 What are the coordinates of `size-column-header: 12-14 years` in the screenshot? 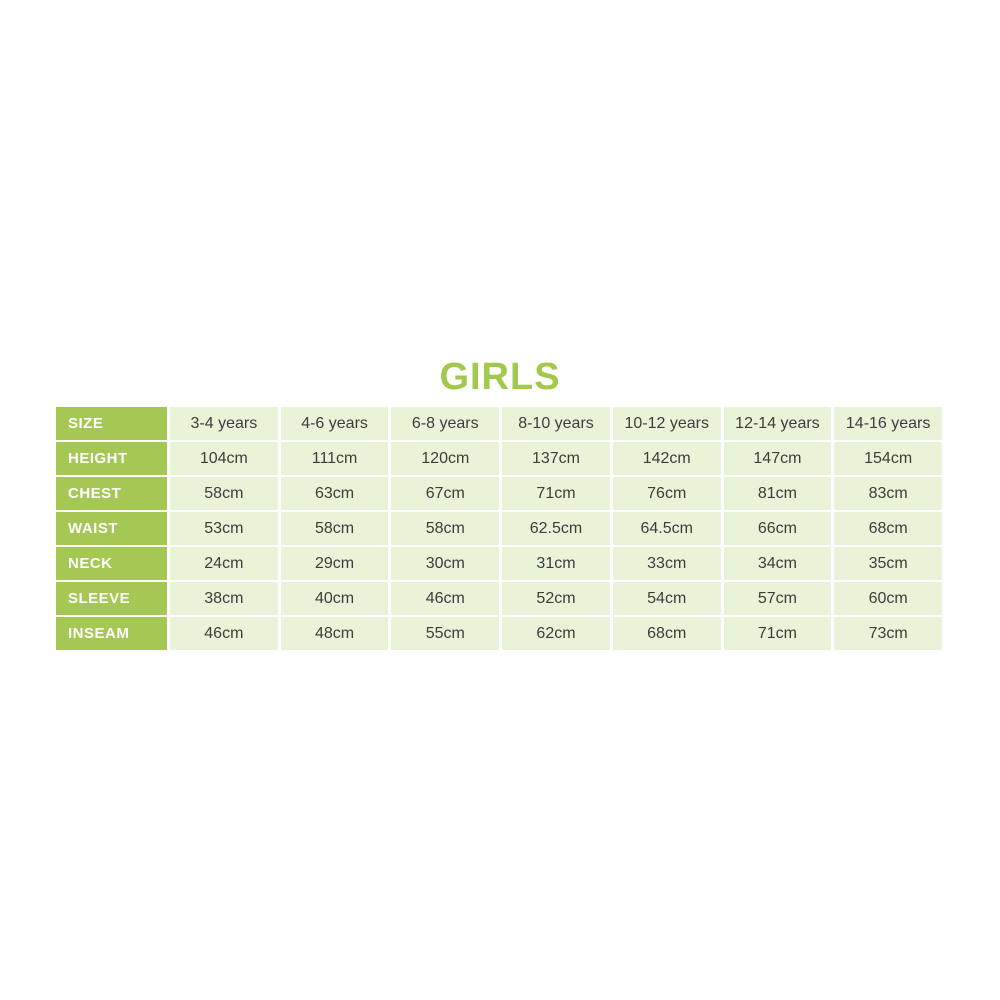 It's located at (777, 423).